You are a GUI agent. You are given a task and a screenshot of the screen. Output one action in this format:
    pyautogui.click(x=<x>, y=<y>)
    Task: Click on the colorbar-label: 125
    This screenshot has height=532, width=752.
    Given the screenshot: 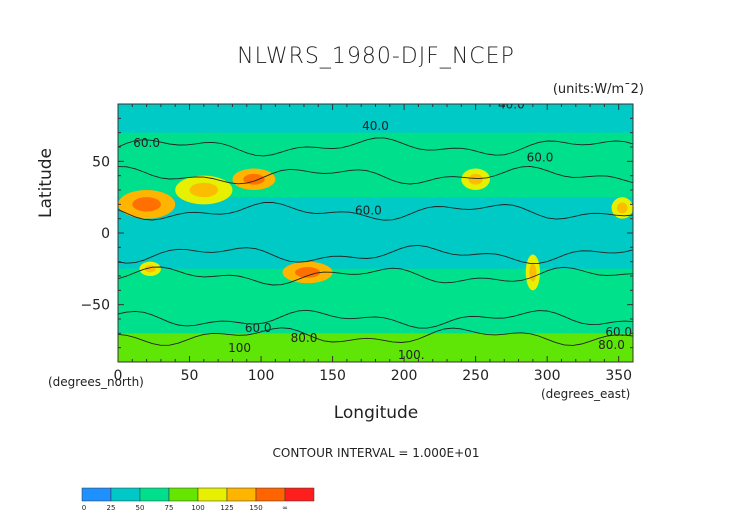 What is the action you would take?
    pyautogui.click(x=226, y=508)
    